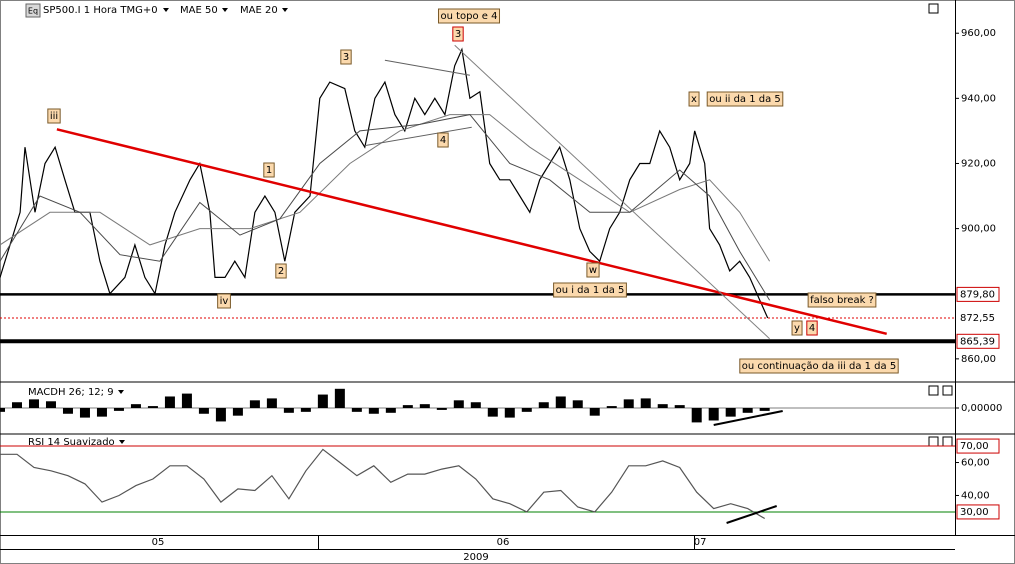  What do you see at coordinates (71, 392) in the screenshot?
I see `panel-title: MACDH 26; 12; 9` at bounding box center [71, 392].